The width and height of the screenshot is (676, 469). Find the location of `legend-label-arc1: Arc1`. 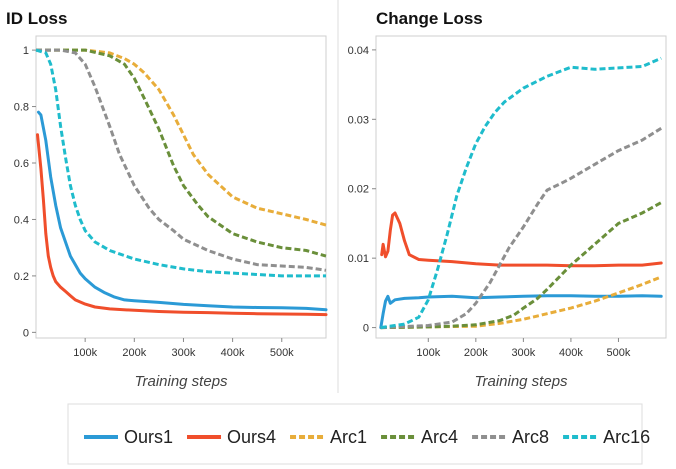

legend-label-arc1: Arc1 is located at coordinates (348, 437).